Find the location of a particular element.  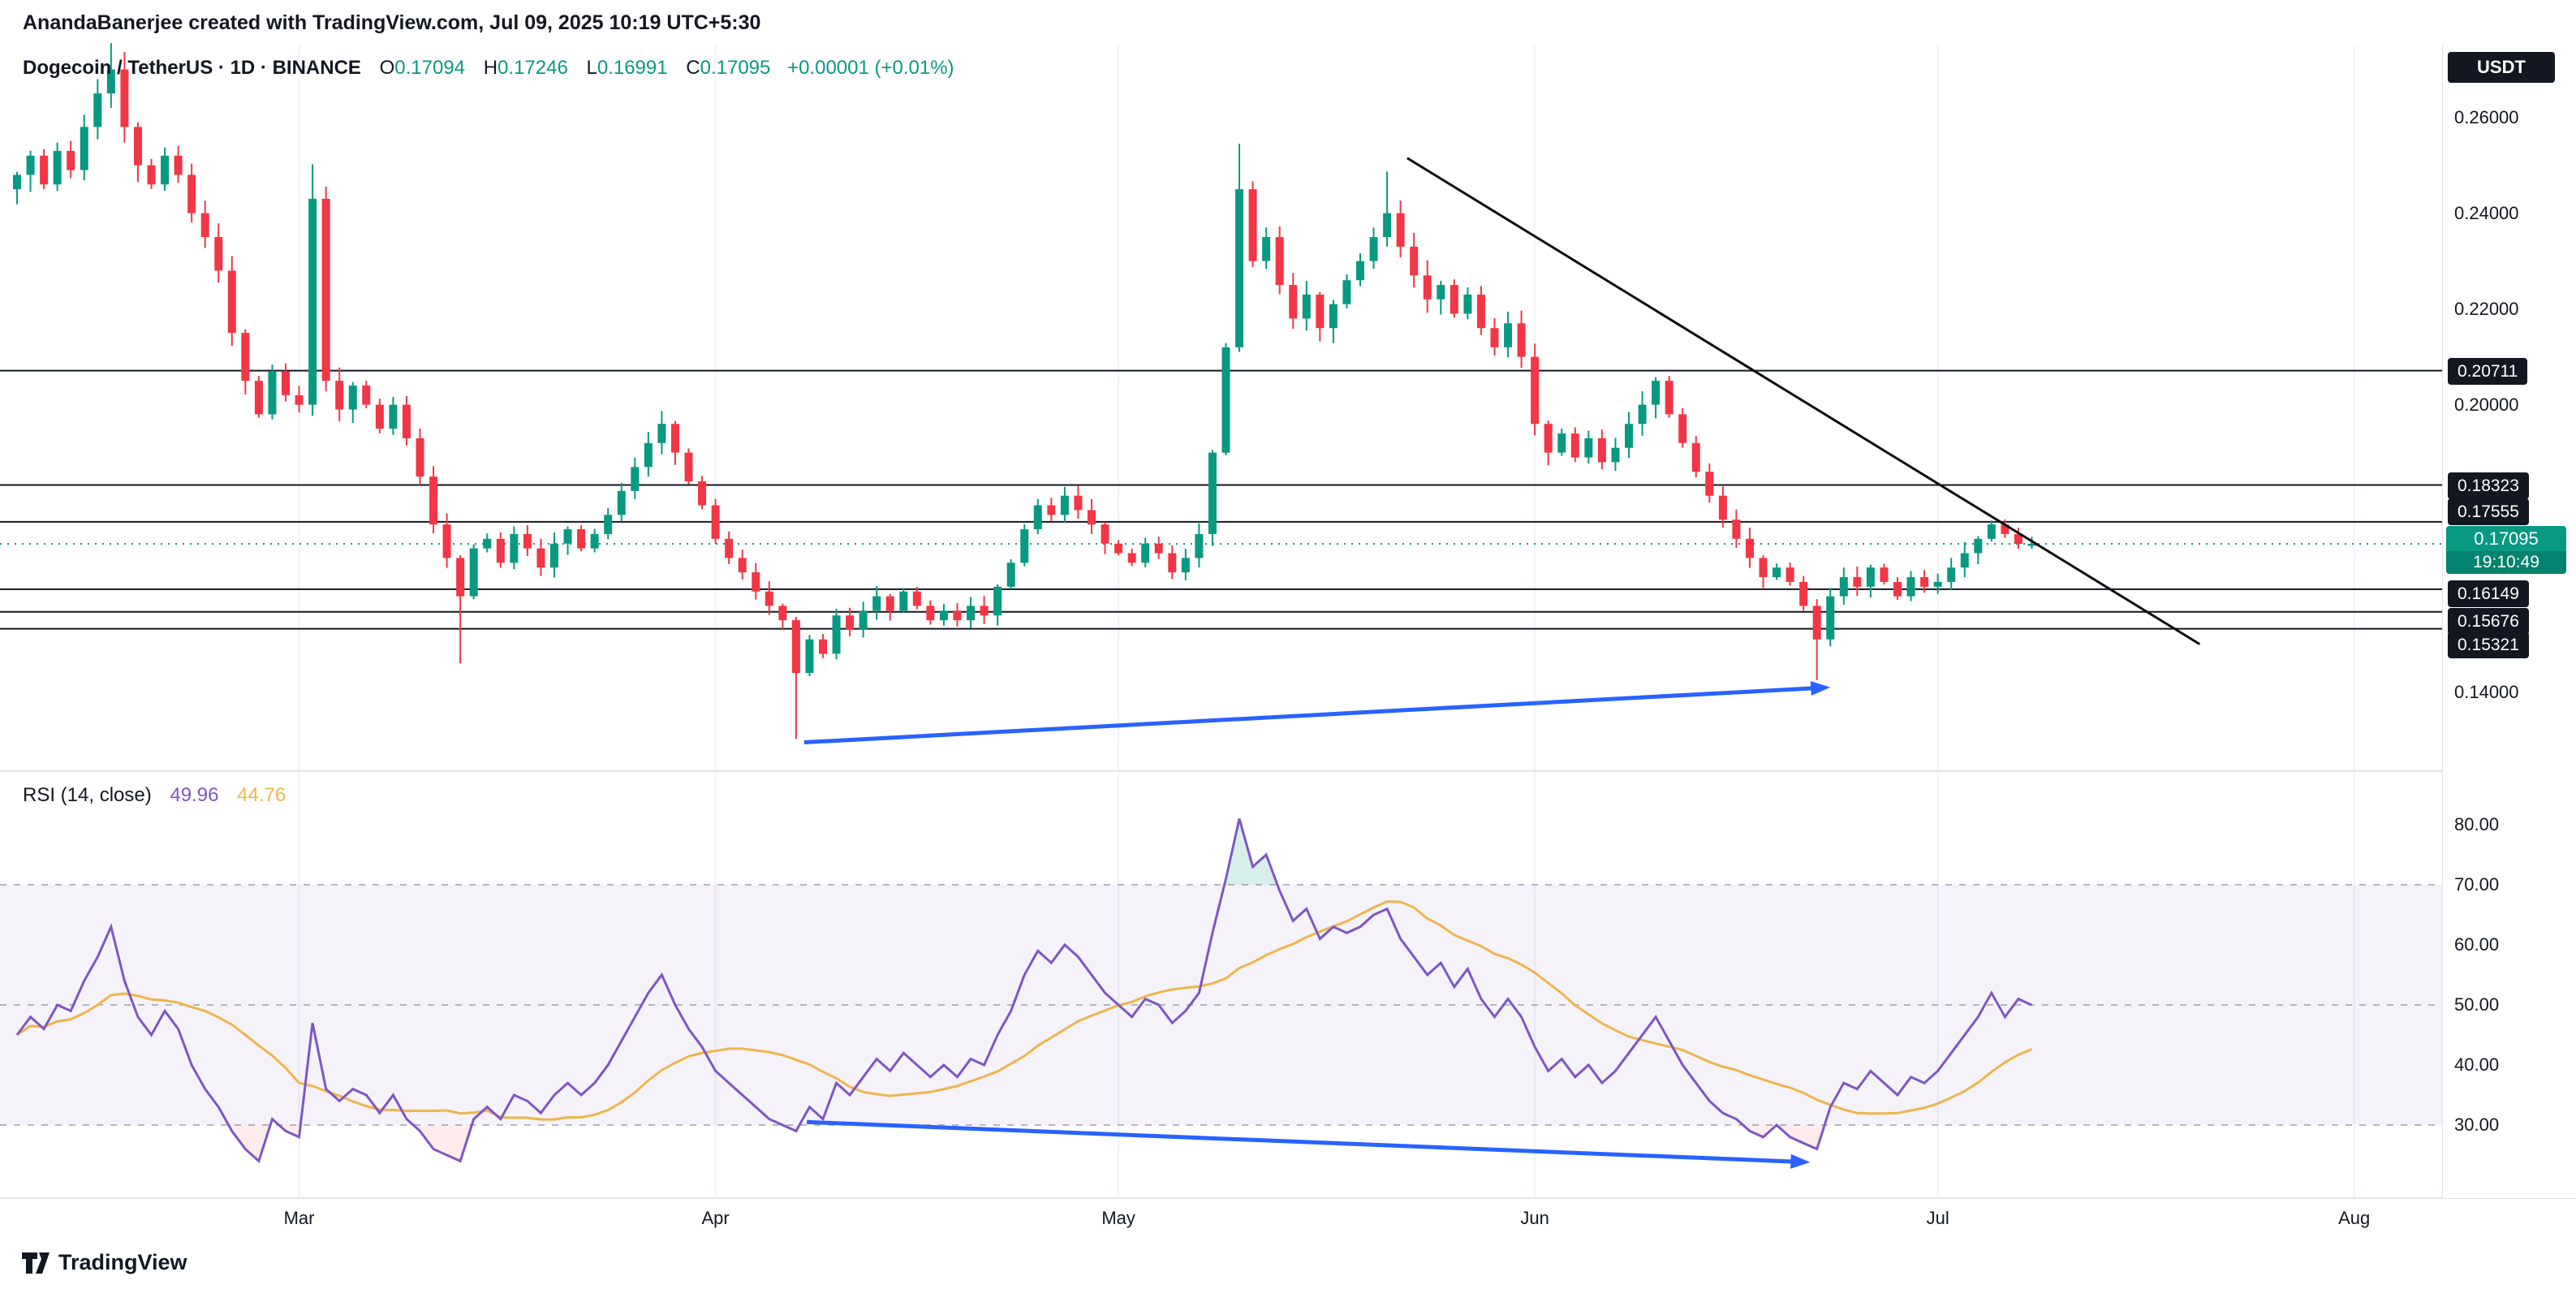

ohlc-close-value: 0.17095 is located at coordinates (736, 68).